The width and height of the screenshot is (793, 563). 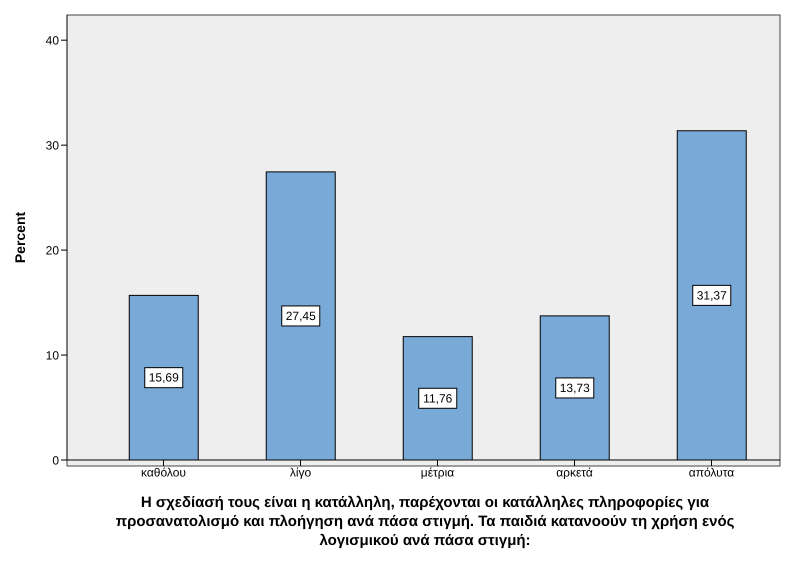 I want to click on x-tick-label: καθόλου, so click(x=163, y=473).